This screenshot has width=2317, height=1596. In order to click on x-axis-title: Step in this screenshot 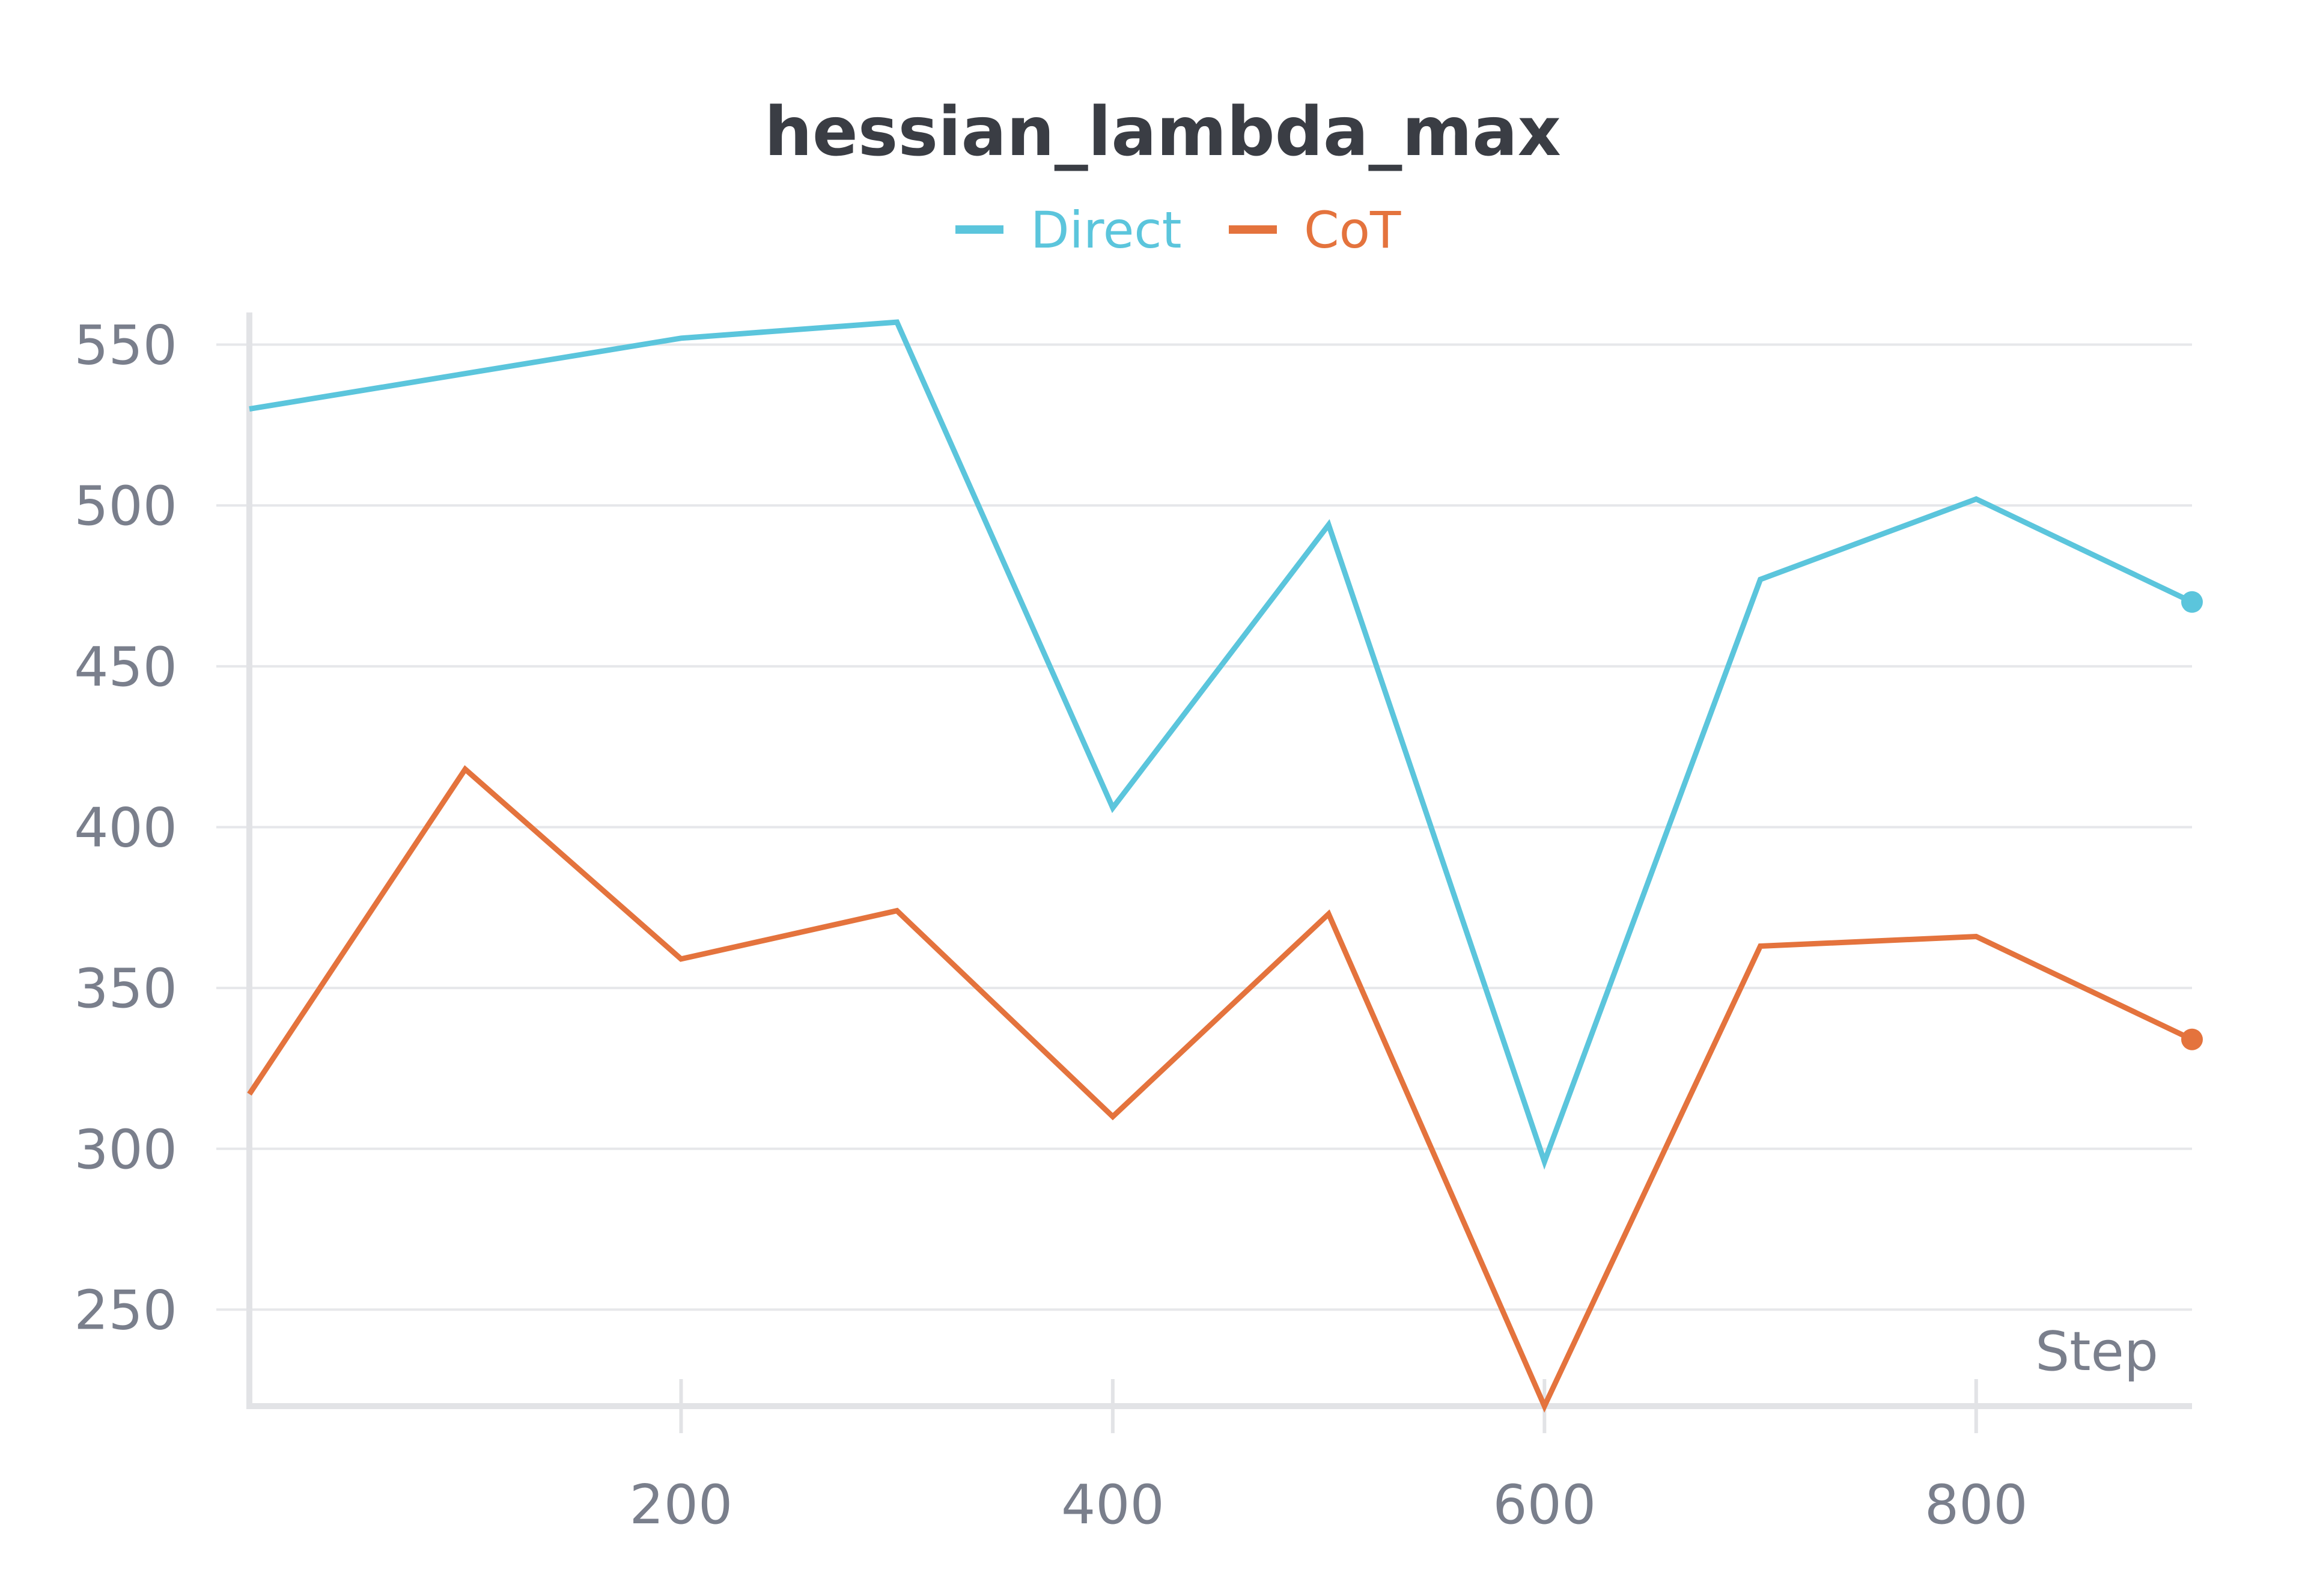, I will do `click(2096, 1351)`.